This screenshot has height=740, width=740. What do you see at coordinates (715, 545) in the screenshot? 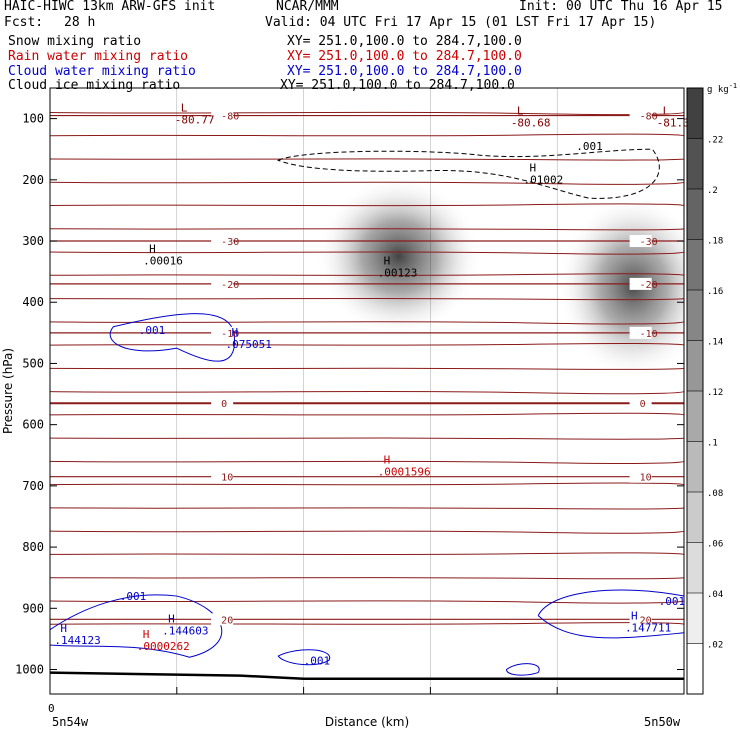
I see `colorbar-tick-label: .06` at bounding box center [715, 545].